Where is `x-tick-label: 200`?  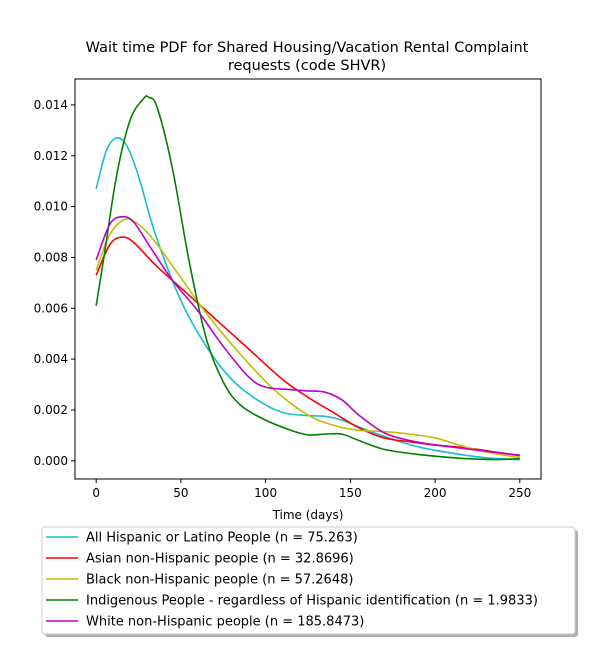
x-tick-label: 200 is located at coordinates (435, 493).